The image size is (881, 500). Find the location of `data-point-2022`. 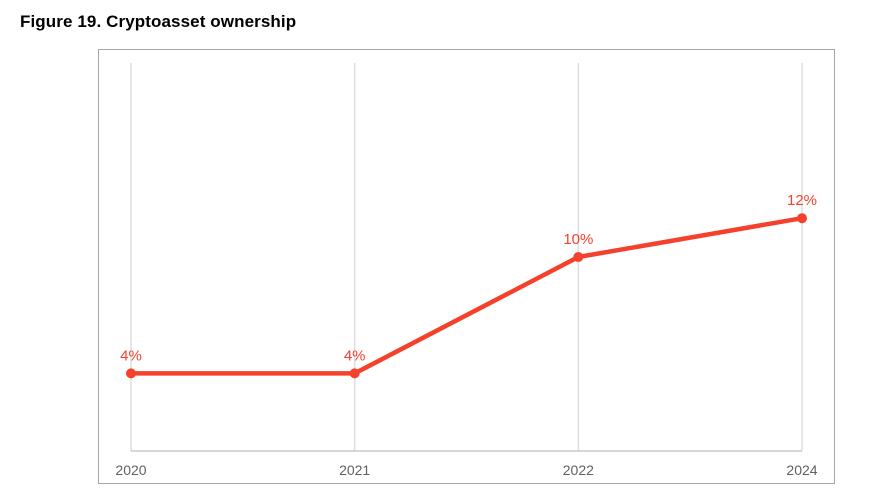

data-point-2022 is located at coordinates (578, 257).